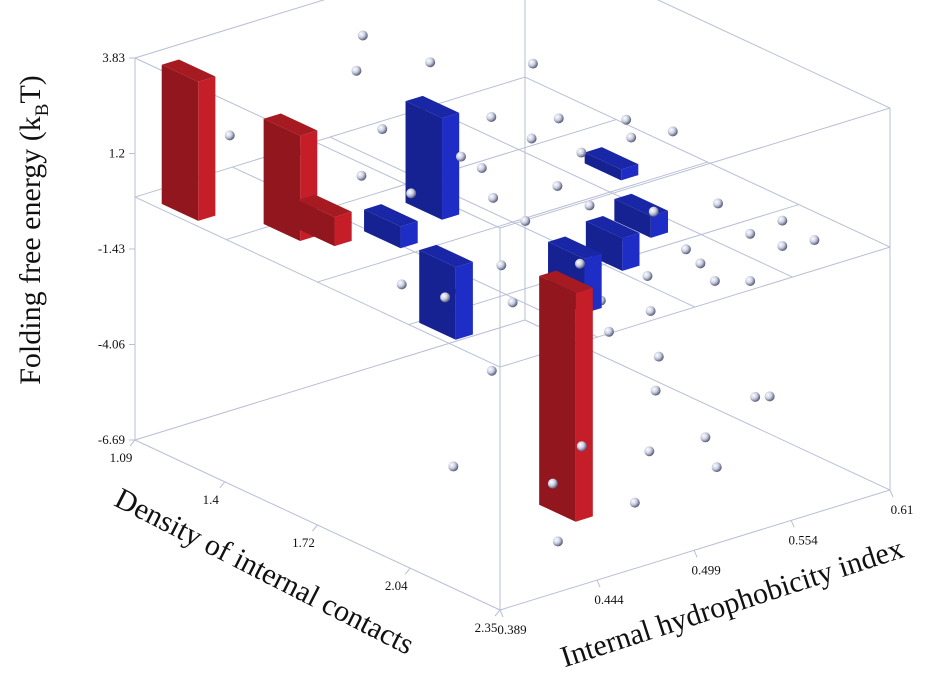  What do you see at coordinates (113, 57) in the screenshot?
I see `z-tick-label: 3.83` at bounding box center [113, 57].